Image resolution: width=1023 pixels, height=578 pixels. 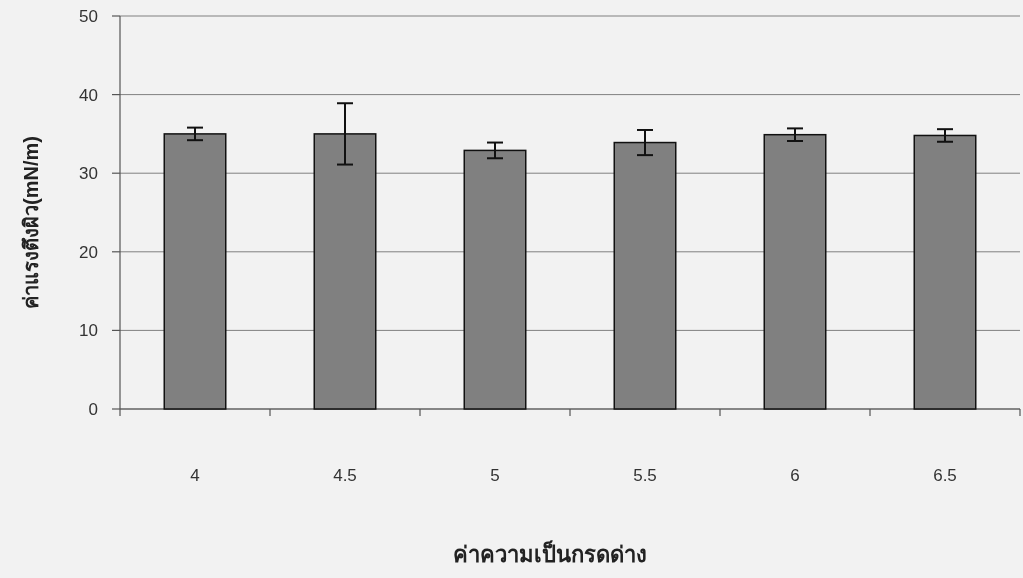 What do you see at coordinates (945, 475) in the screenshot?
I see `x-tick-label: 6.5` at bounding box center [945, 475].